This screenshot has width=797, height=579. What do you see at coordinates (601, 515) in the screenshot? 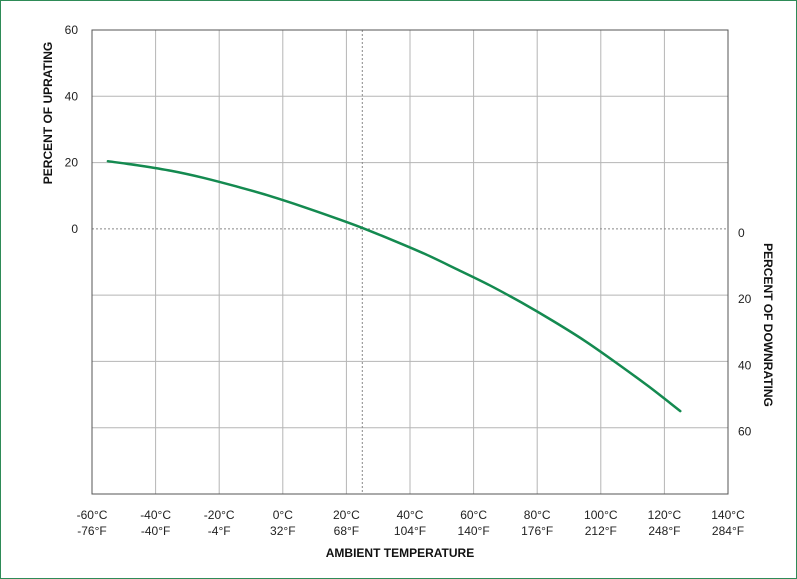
I see `x-tick-label-celsius: 100°C` at bounding box center [601, 515].